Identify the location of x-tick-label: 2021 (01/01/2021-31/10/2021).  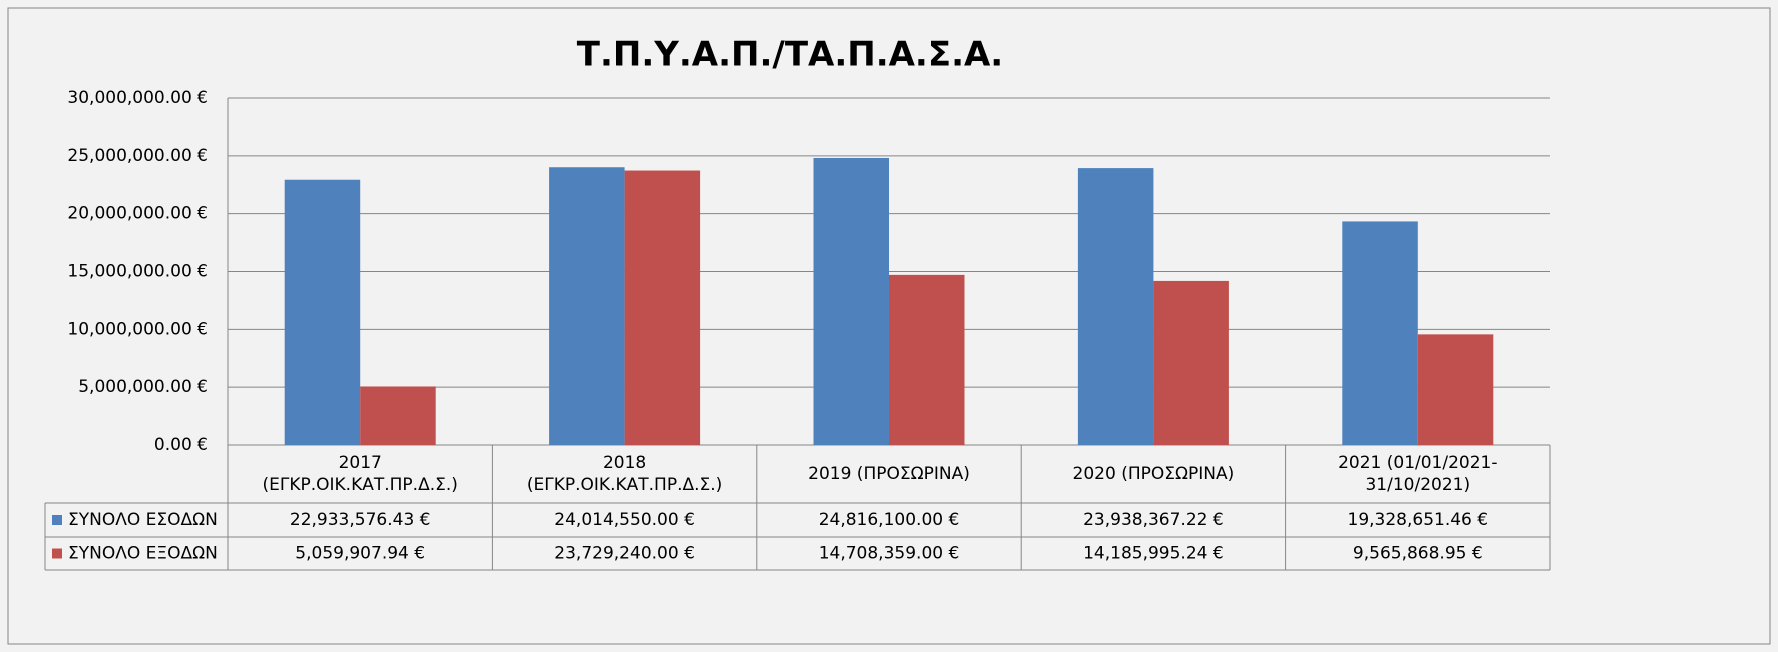
(1417, 474).